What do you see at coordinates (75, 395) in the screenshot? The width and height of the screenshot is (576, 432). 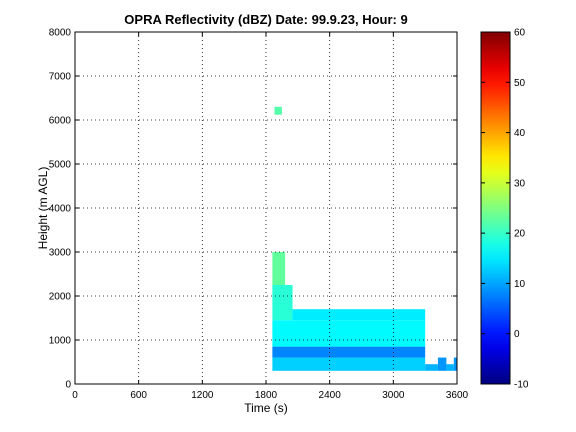 I see `x-tick-label: 0` at bounding box center [75, 395].